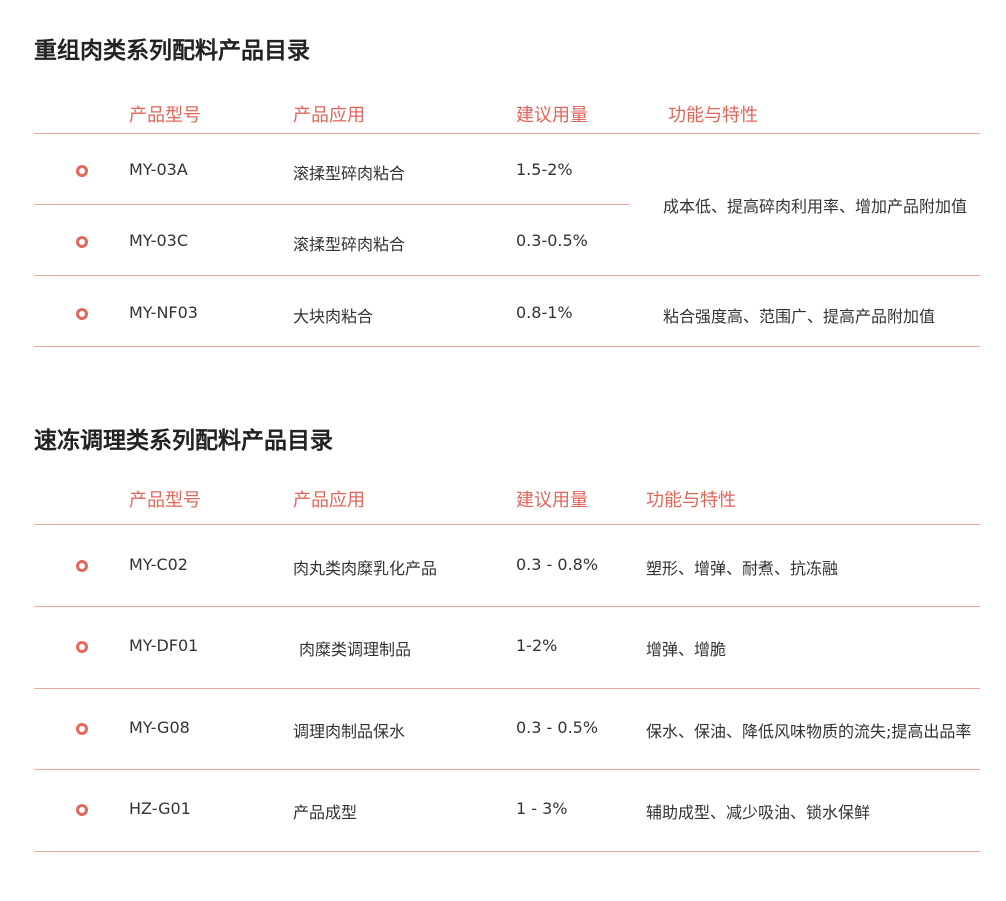 The width and height of the screenshot is (1006, 901). I want to click on cell-application: 调理肉制品保水, so click(349, 731).